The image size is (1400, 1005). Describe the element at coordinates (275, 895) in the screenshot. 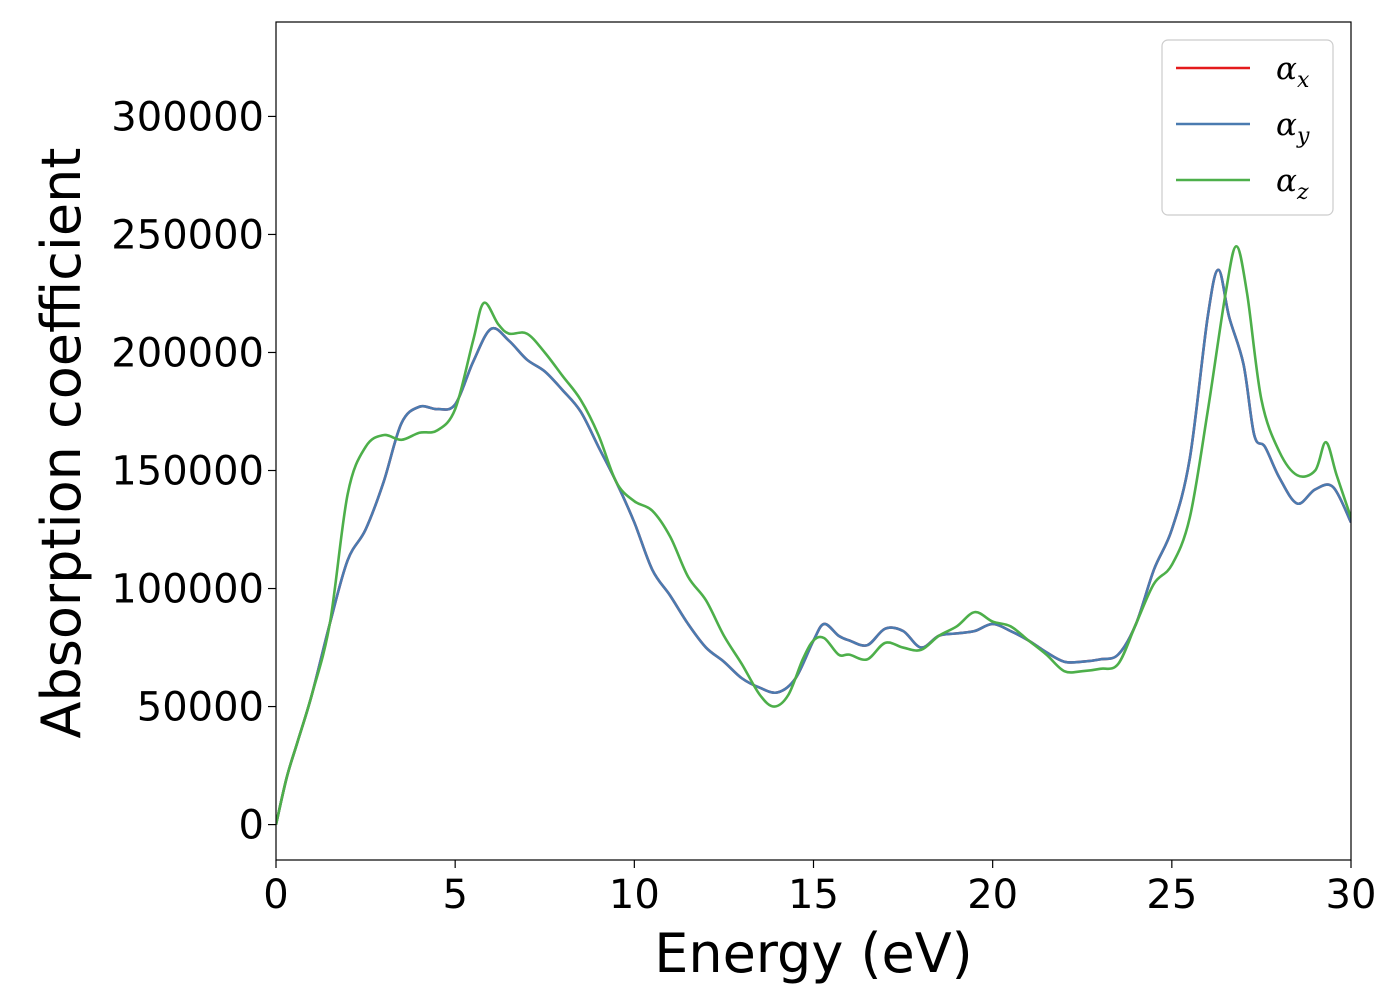

I see `x-tick-label: 0` at that location.